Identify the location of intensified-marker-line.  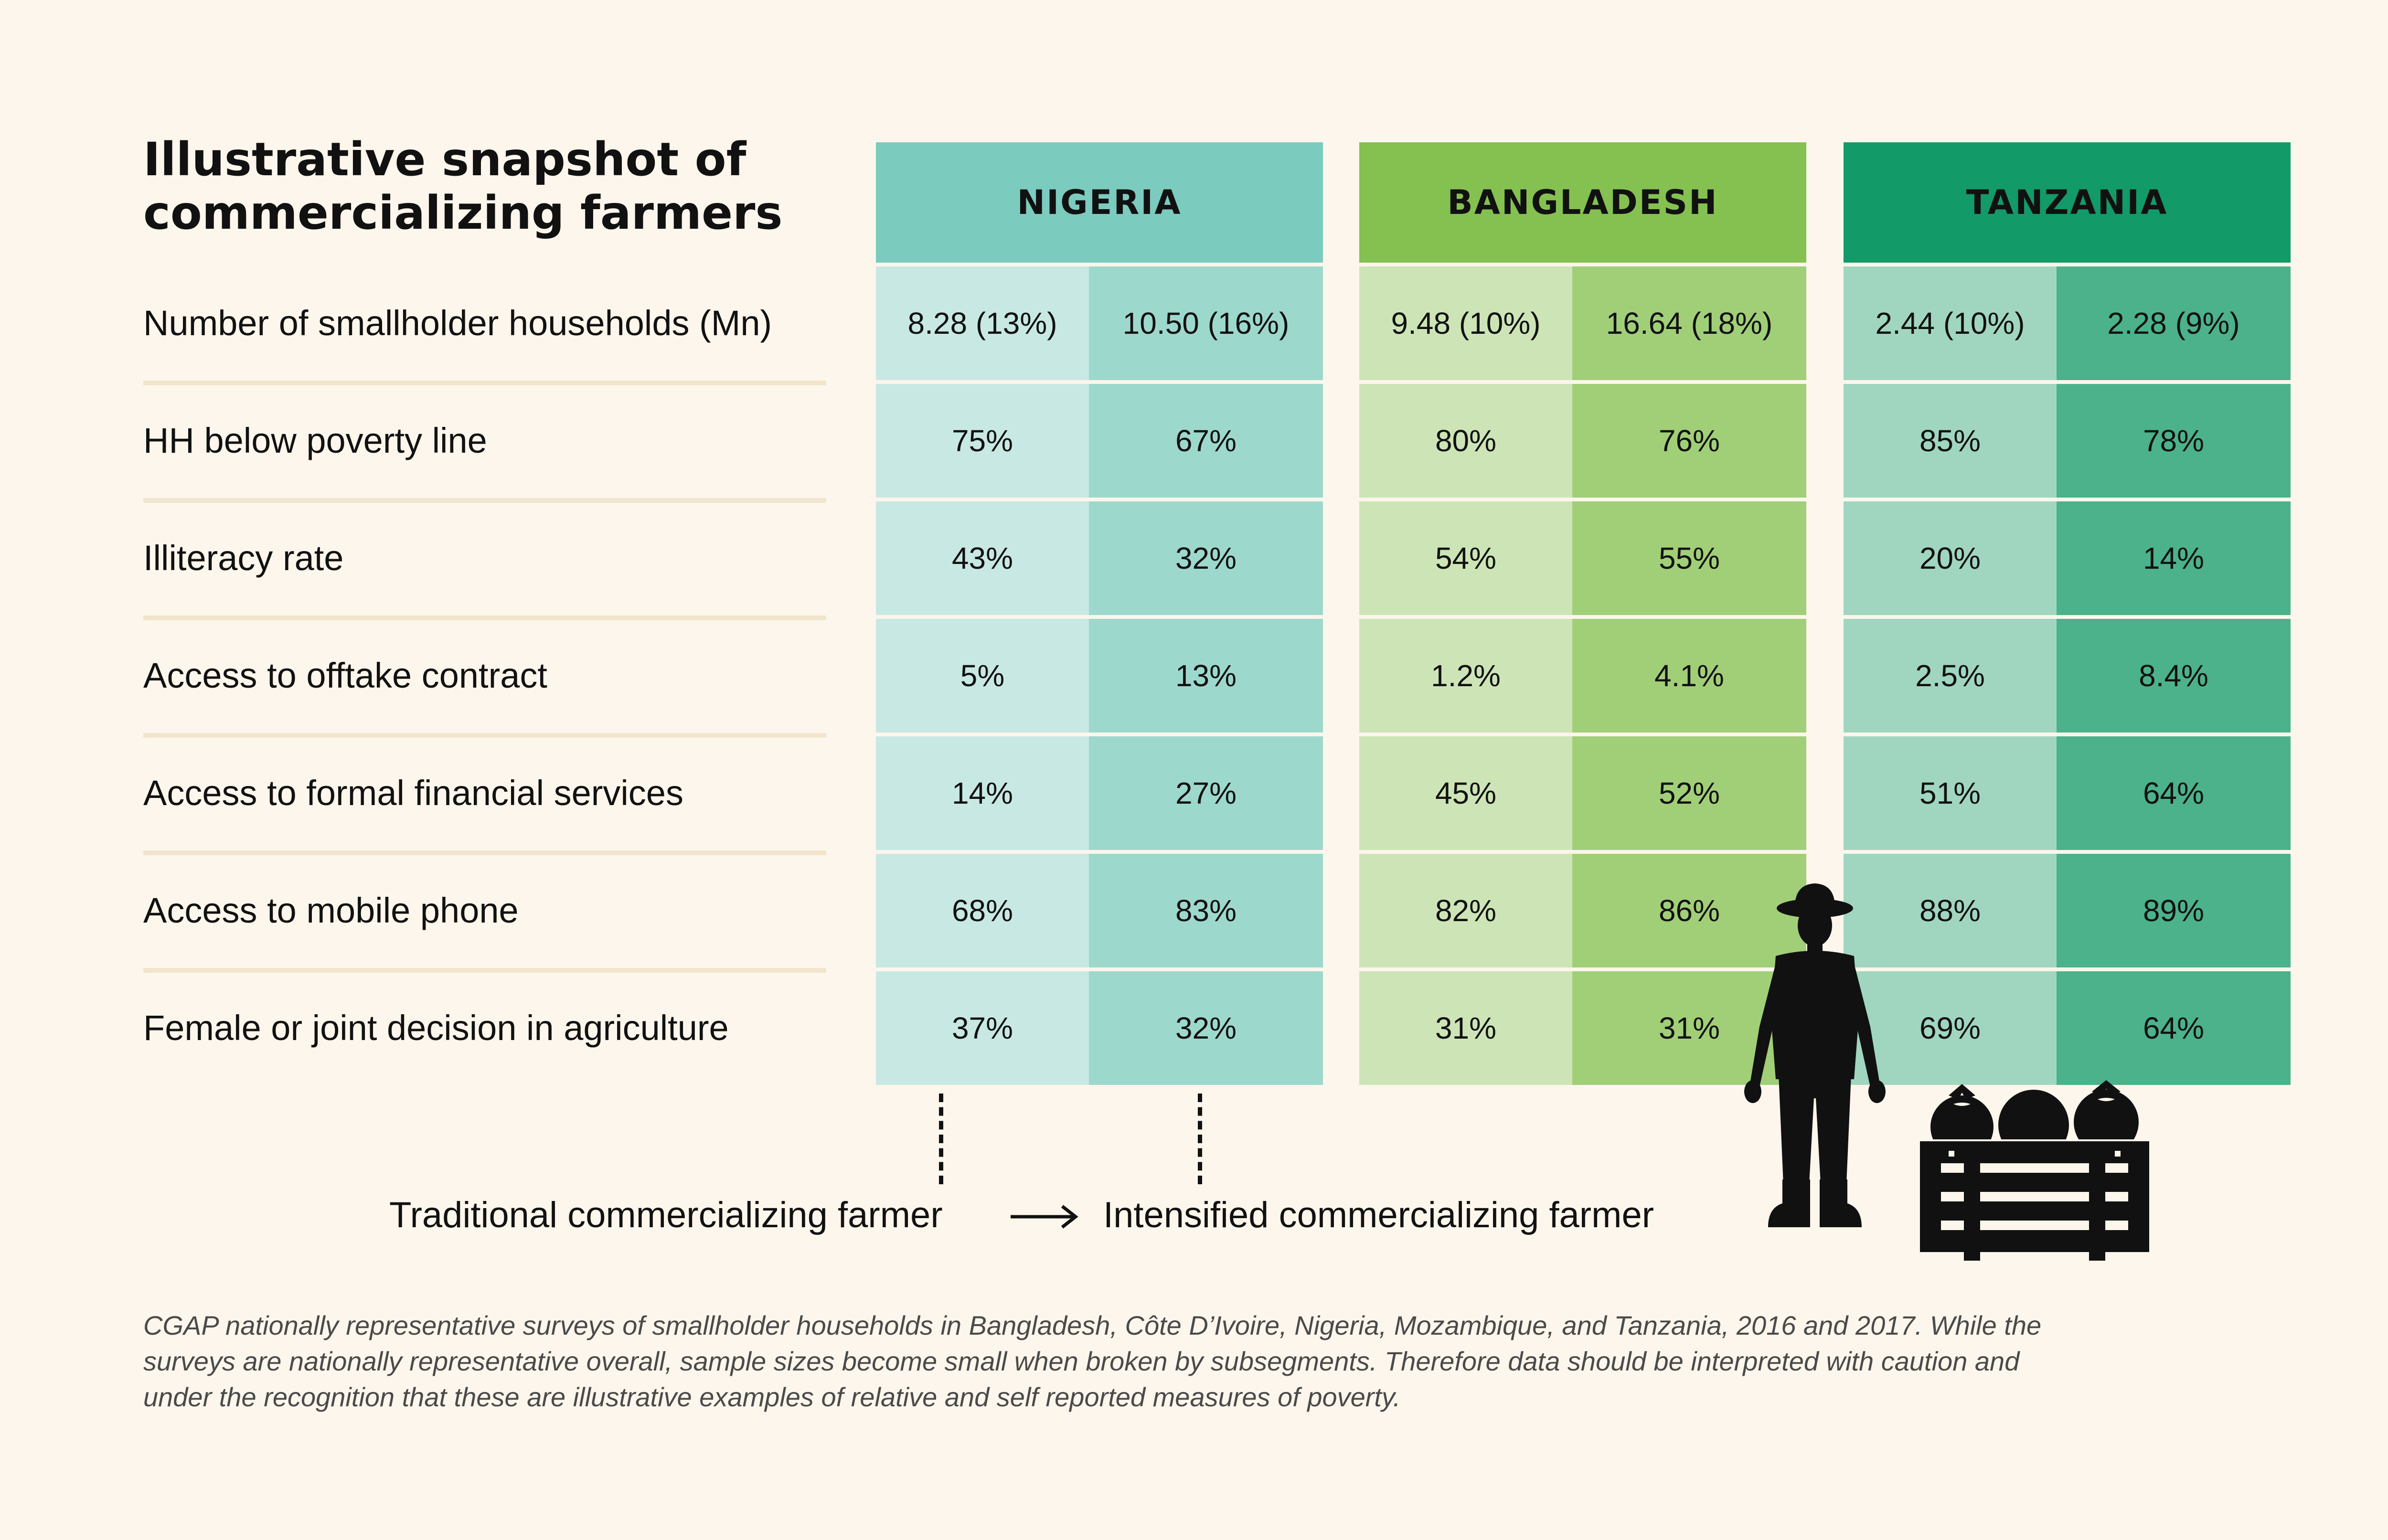
(1202, 1139).